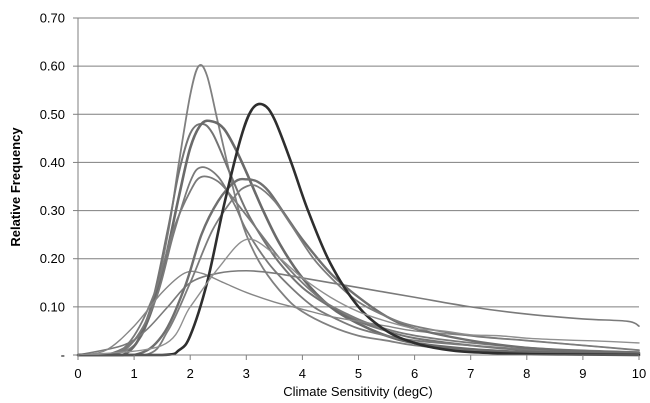  What do you see at coordinates (246, 373) in the screenshot?
I see `x-tick-label: 3` at bounding box center [246, 373].